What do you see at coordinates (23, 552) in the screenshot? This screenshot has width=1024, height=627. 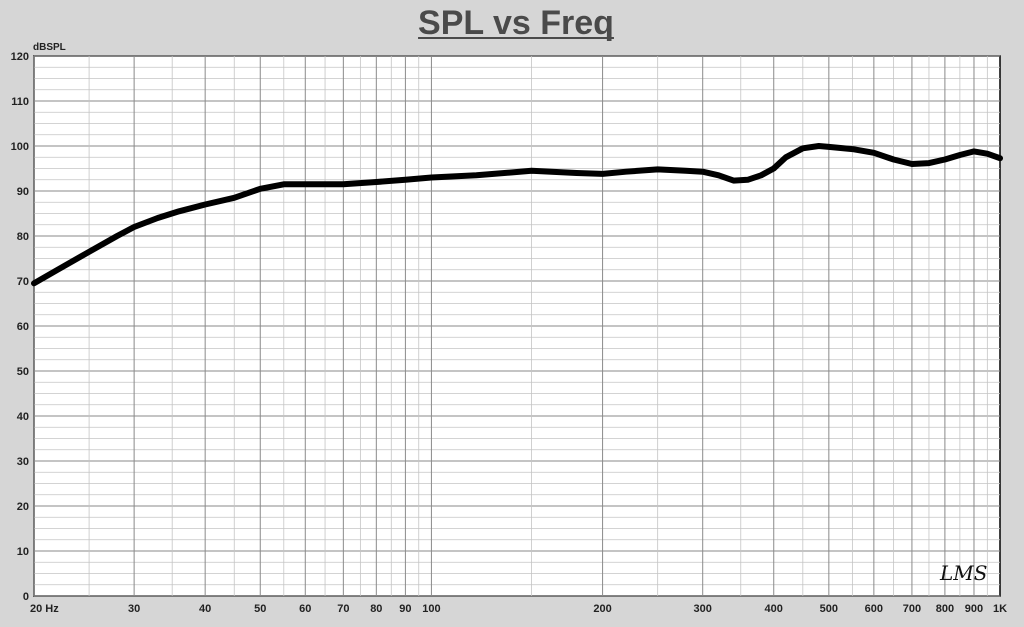 I see `y-tick-label: 10` at bounding box center [23, 552].